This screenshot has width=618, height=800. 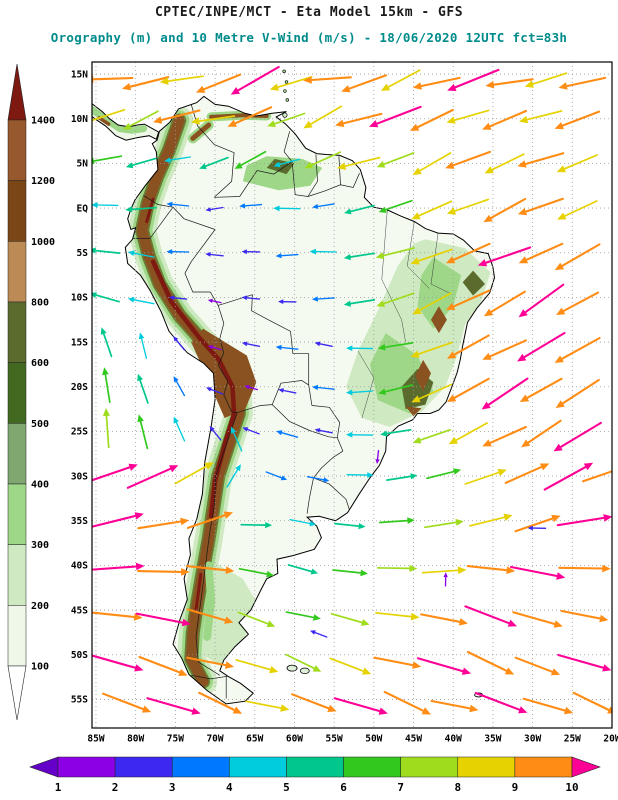 What do you see at coordinates (83, 253) in the screenshot?
I see `tick-label: 5S` at bounding box center [83, 253].